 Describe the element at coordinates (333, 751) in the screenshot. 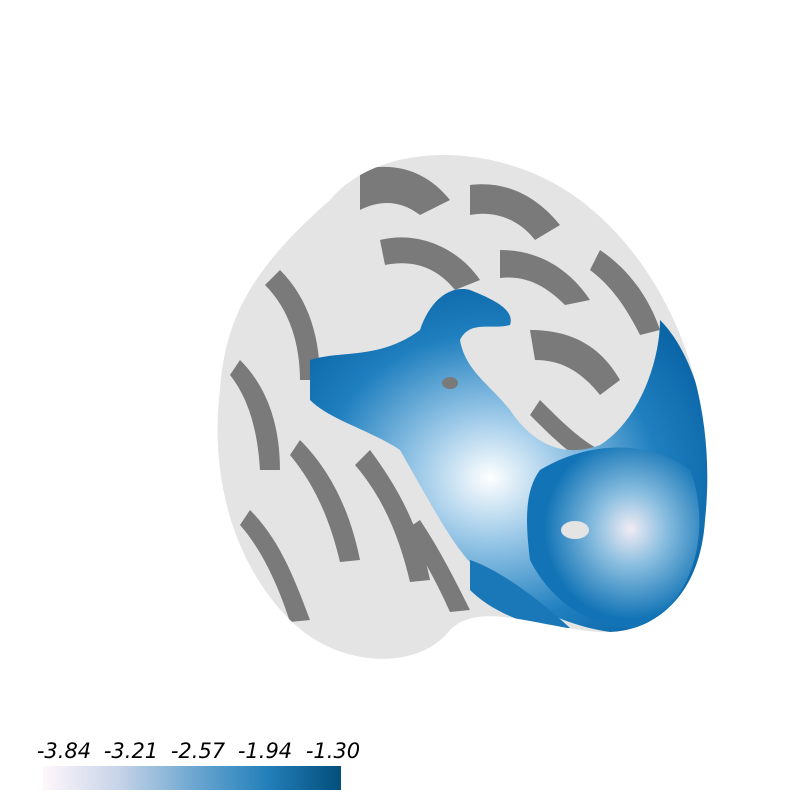

I see `colorbar-tick-label: -1.30` at that location.